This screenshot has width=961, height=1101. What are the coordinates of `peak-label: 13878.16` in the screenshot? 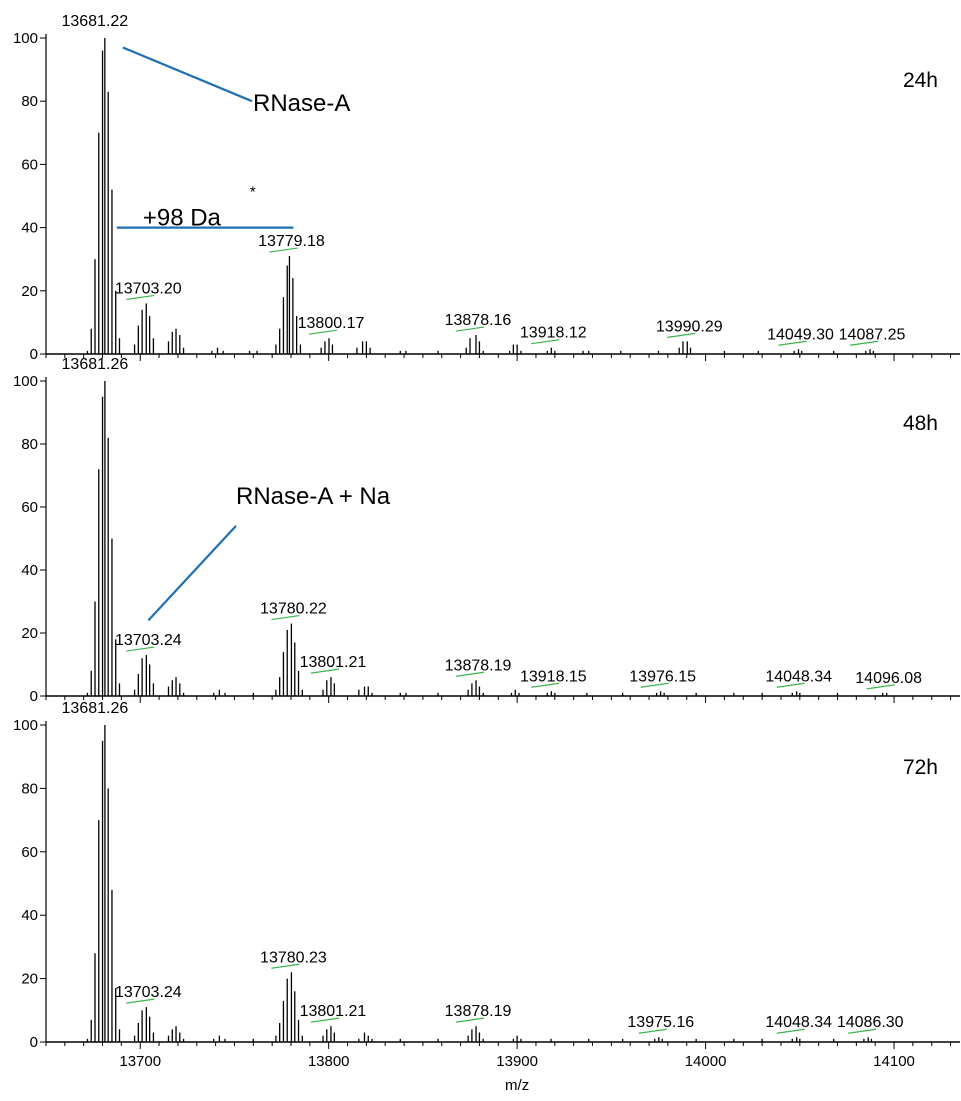 It's located at (478, 320).